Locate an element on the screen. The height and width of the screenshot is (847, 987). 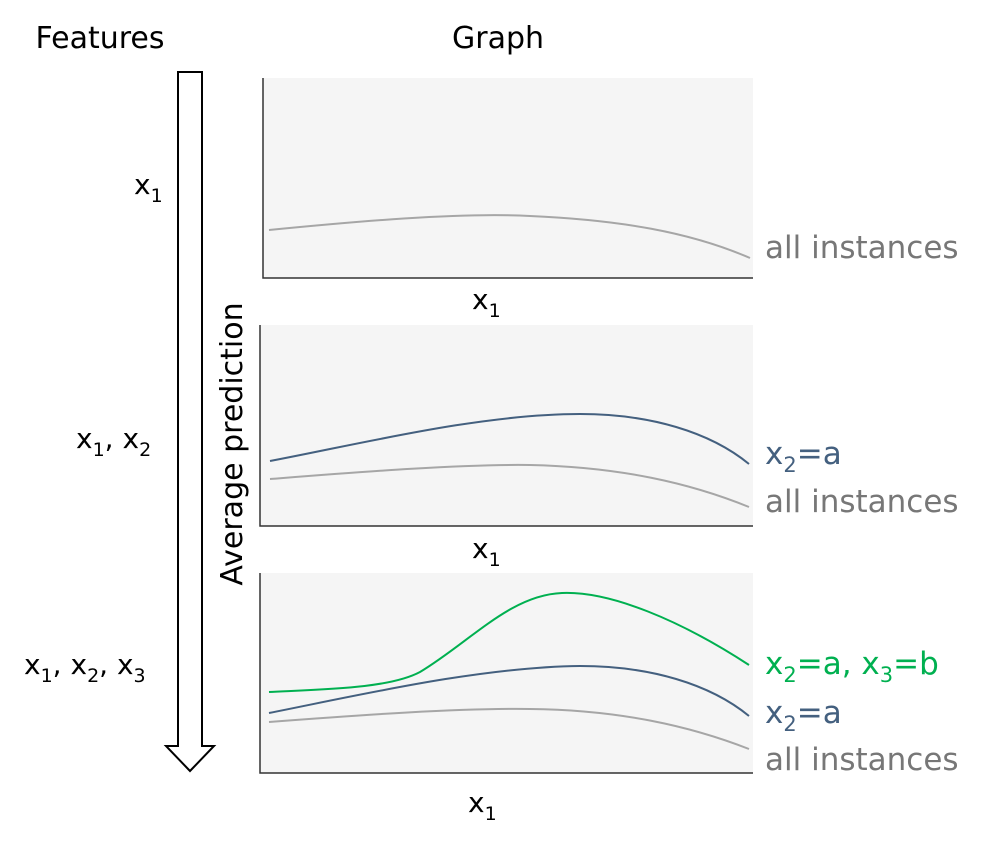
panel-1-x-axis-label: x1 is located at coordinates (486, 302).